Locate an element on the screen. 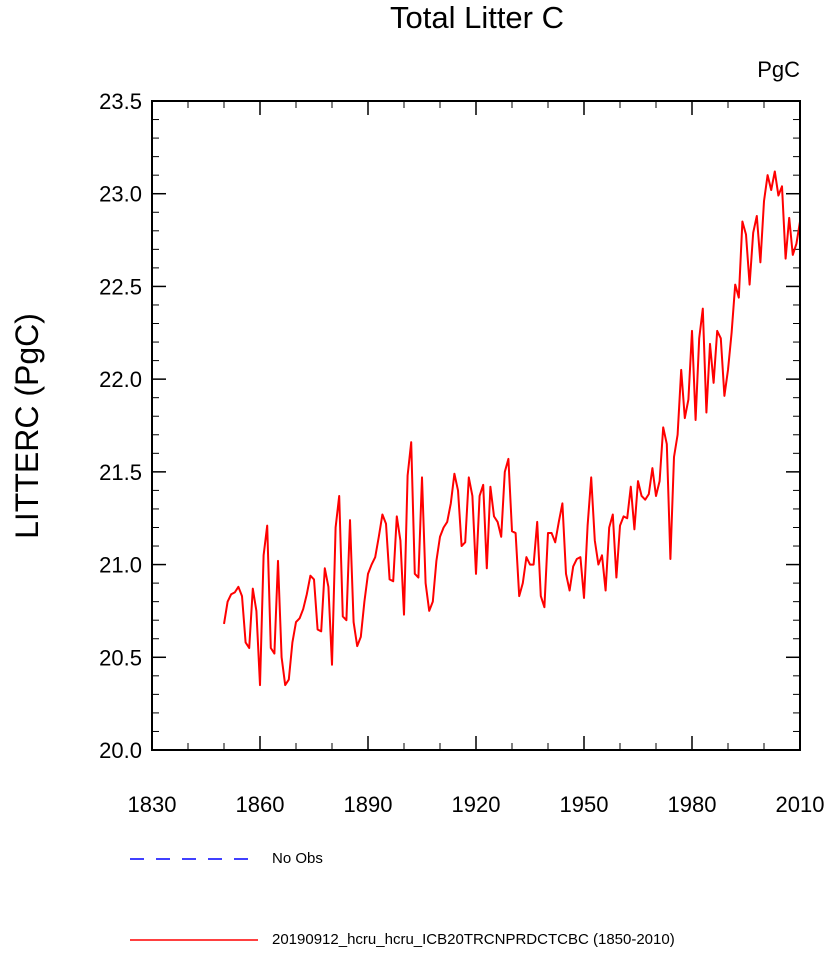  y-tick-label: 22.5 is located at coordinates (120, 286).